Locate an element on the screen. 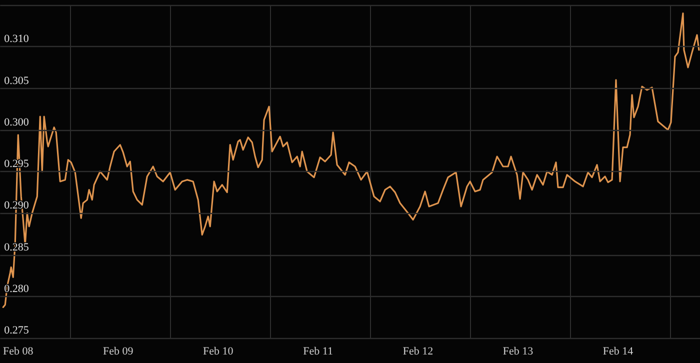 This screenshot has height=363, width=700. x-tick-label: Feb 09 is located at coordinates (118, 352).